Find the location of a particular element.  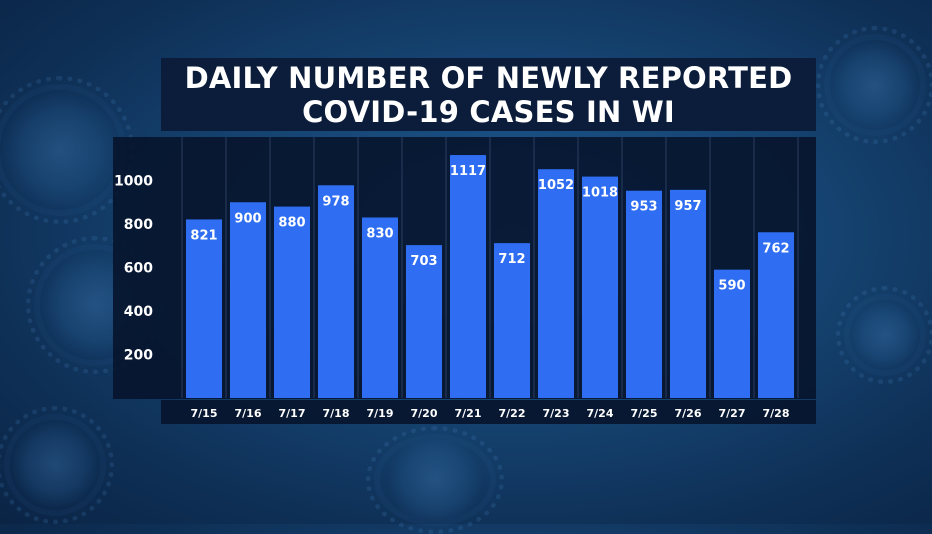

x-axis-panel is located at coordinates (488, 412).